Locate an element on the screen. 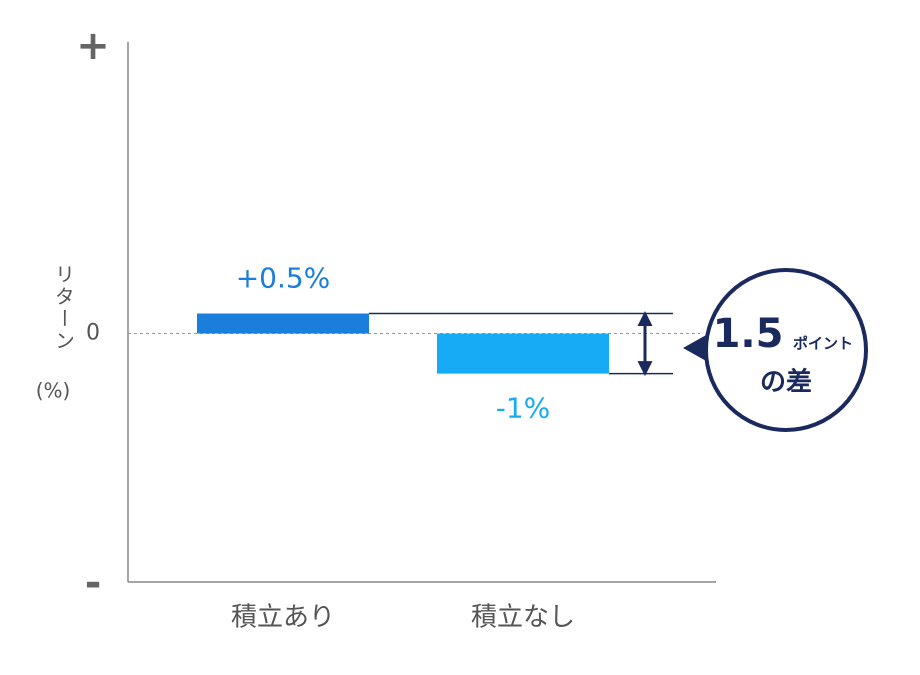 The image size is (920, 675). callout-suffix: の差 is located at coordinates (786, 382).